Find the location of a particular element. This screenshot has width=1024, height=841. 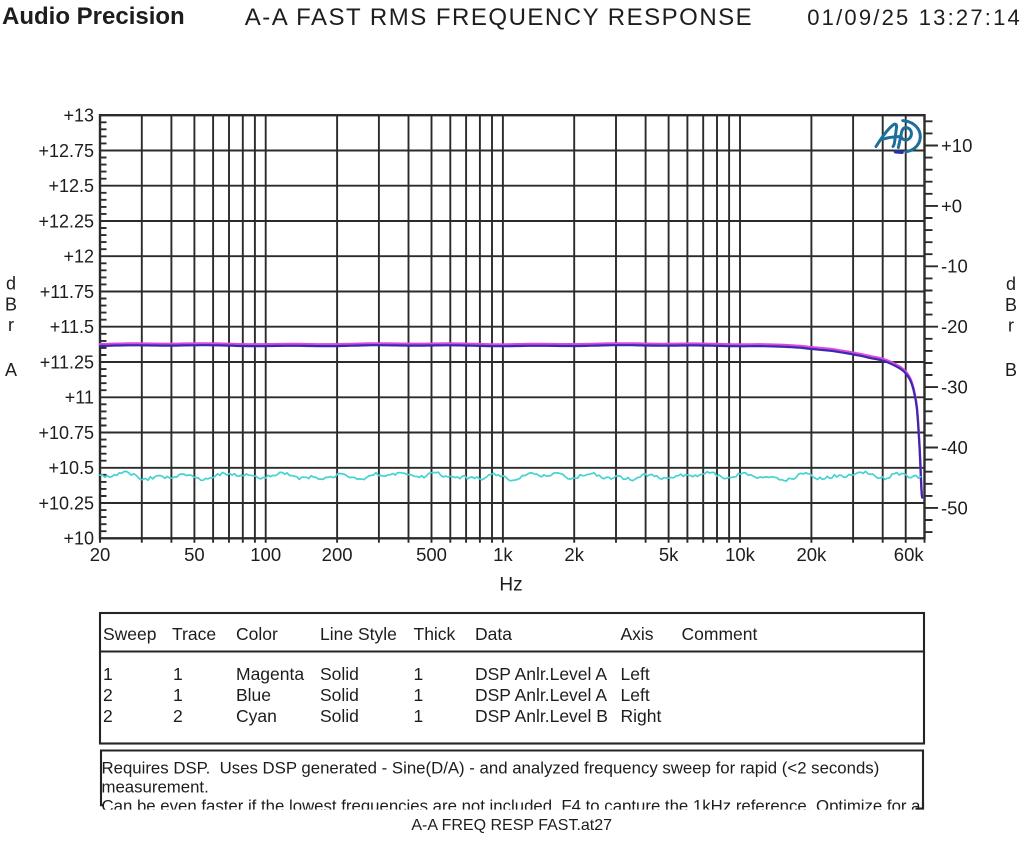

svg-text: +0 is located at coordinates (951, 205).